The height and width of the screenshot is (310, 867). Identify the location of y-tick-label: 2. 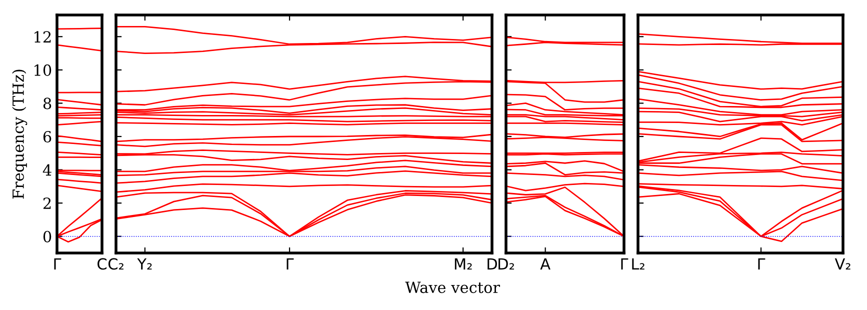
(47, 203).